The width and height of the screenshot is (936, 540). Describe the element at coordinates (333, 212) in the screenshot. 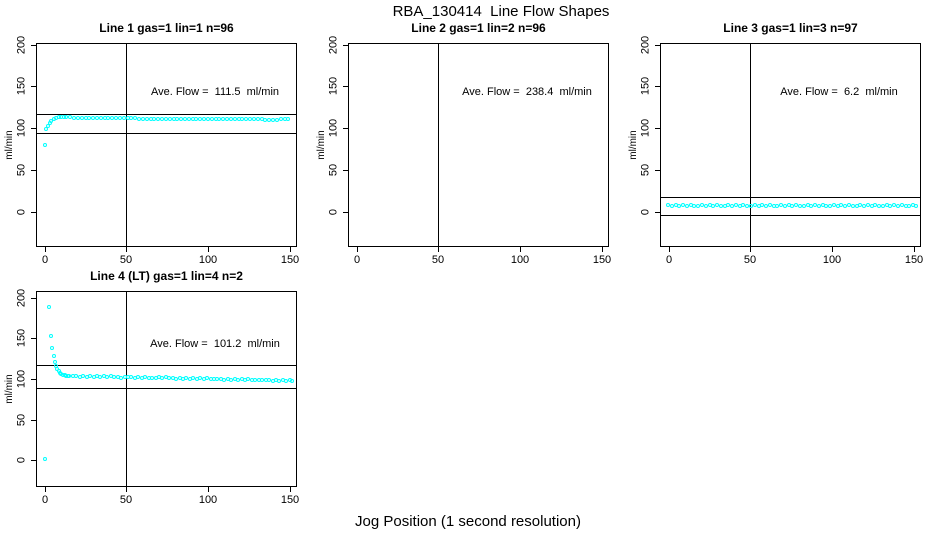

I see `y-tick-label: 0` at that location.